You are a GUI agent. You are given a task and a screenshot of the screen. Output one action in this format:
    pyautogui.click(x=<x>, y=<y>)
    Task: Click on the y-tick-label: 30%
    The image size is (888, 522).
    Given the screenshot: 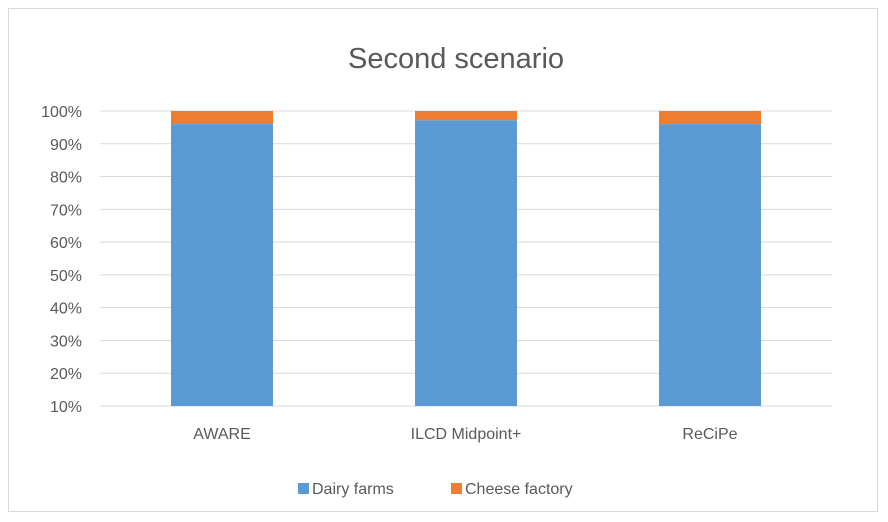 What is the action you would take?
    pyautogui.click(x=66, y=341)
    